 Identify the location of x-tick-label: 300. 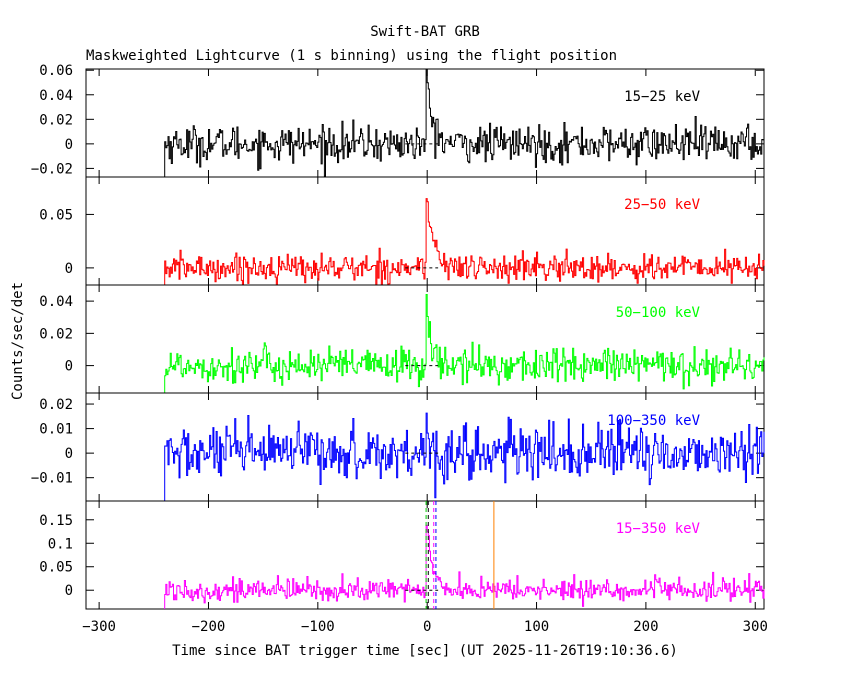
(755, 627).